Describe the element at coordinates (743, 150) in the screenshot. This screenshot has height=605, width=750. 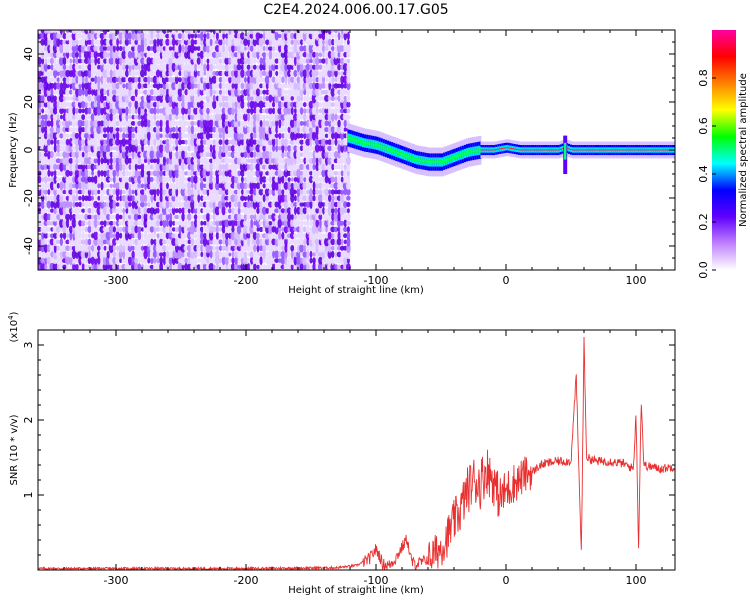
I see `colorbar-label: Normalized spectral amplitude` at that location.